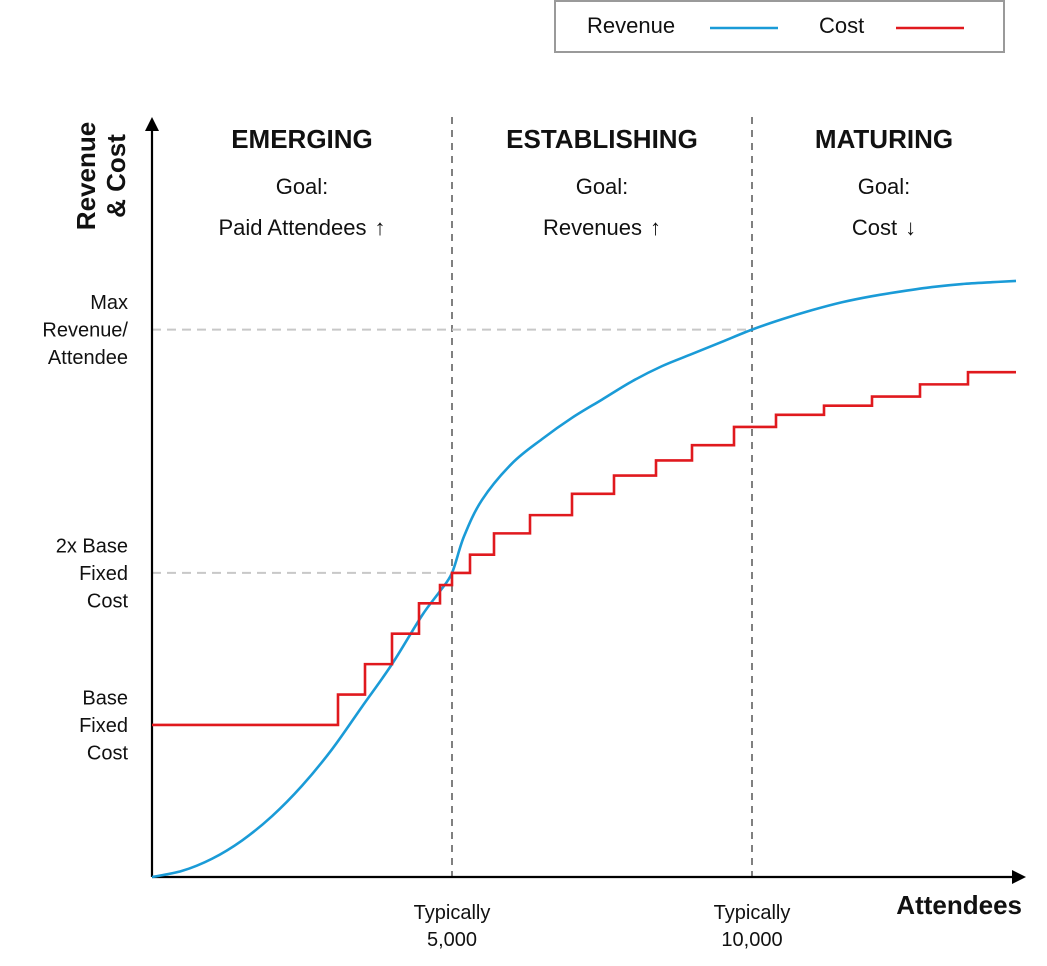 This screenshot has height=966, width=1047. I want to click on phase-goal-arrow-maturing: ↓, so click(910, 227).